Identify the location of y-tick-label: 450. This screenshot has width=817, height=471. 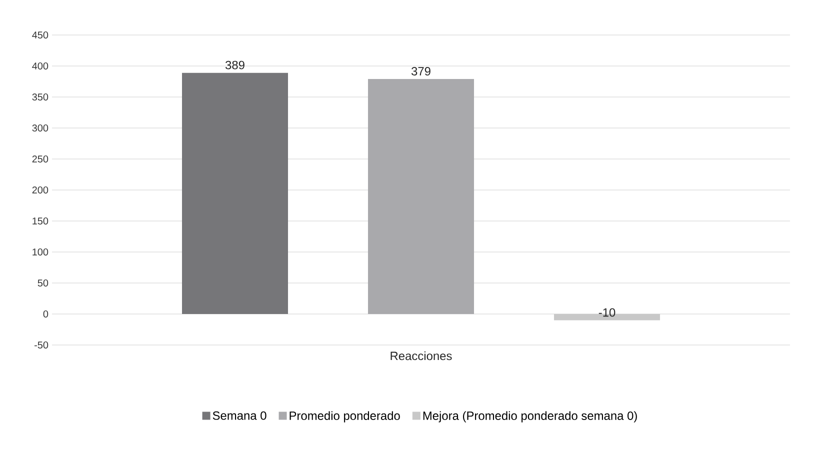
(40, 35).